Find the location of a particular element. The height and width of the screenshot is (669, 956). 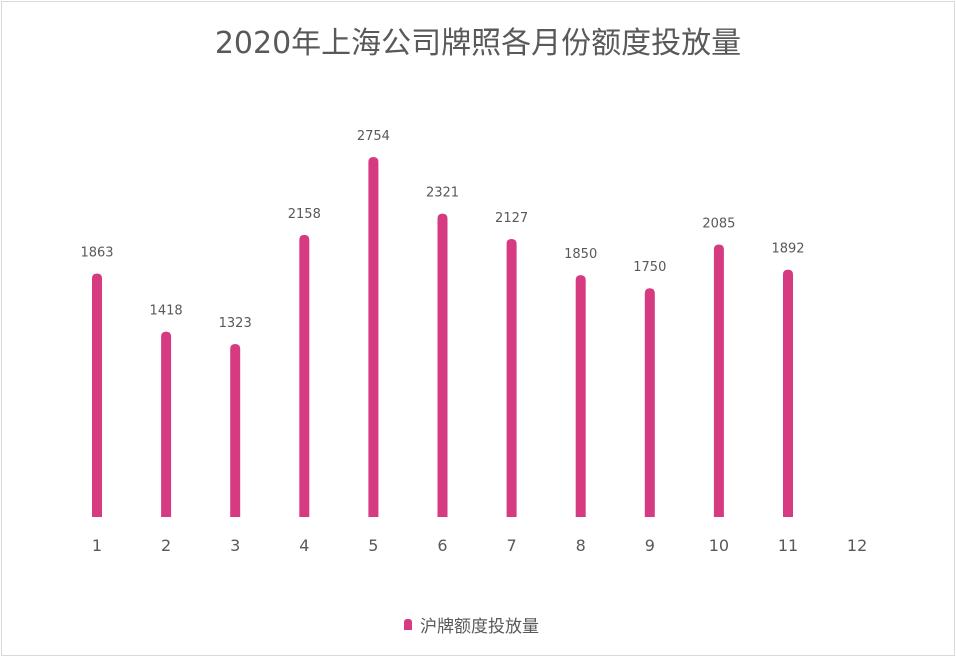

data-label: 1892 is located at coordinates (787, 249).